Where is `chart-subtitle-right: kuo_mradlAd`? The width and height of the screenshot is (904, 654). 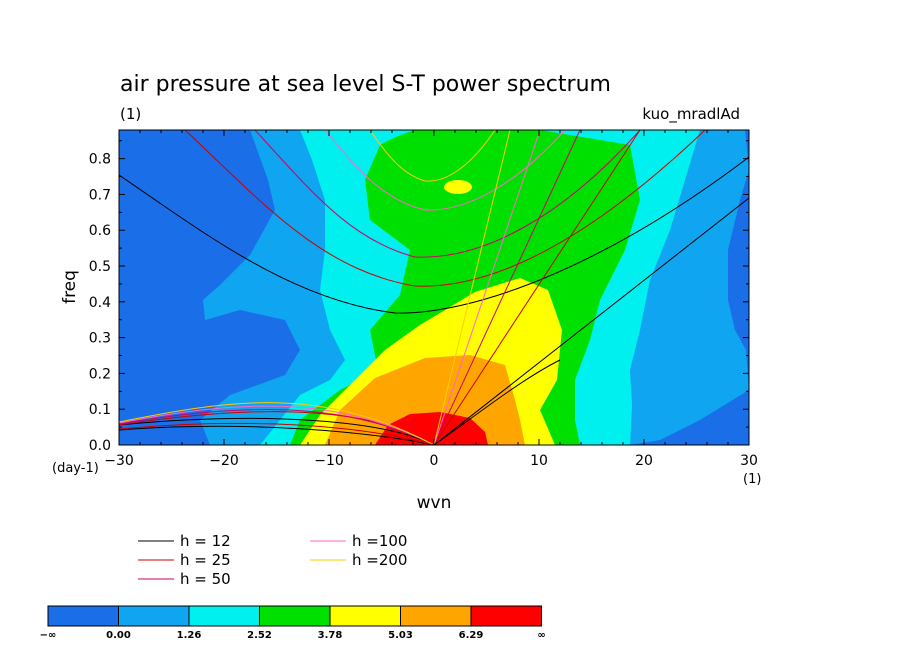
chart-subtitle-right: kuo_mradlAd is located at coordinates (691, 114).